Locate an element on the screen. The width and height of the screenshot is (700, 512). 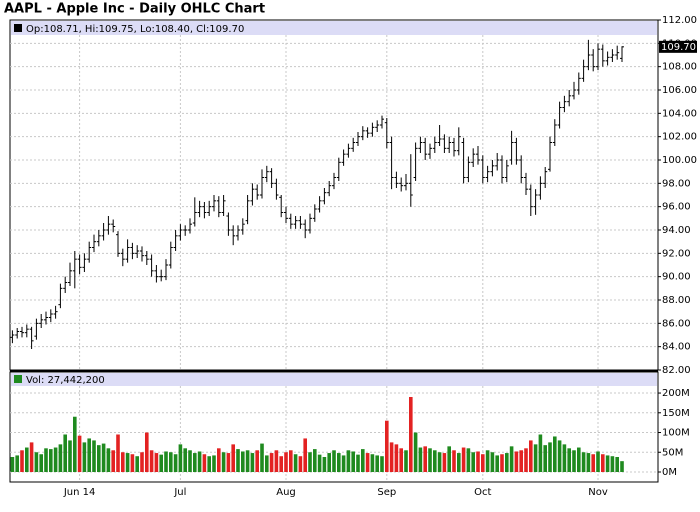
y-tick-label: 94.00 is located at coordinates (676, 230).